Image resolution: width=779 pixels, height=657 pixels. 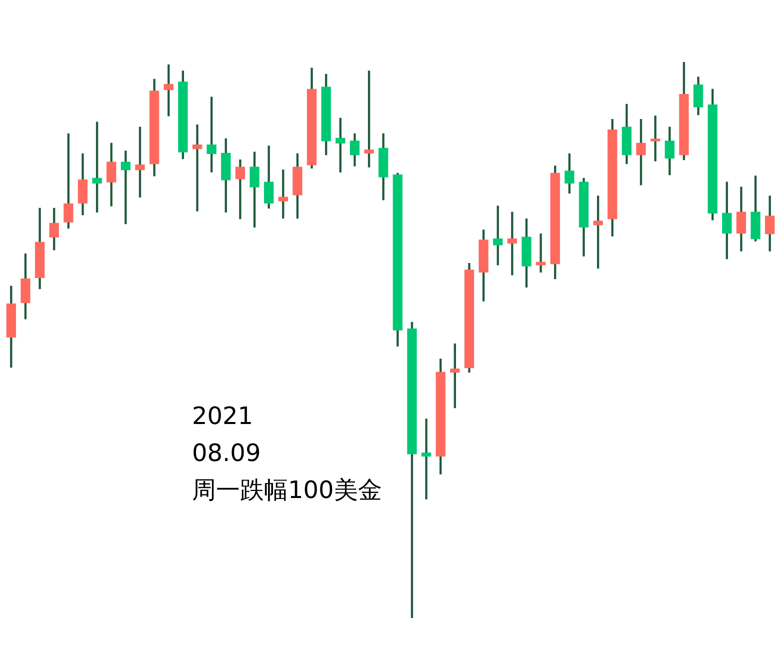 I want to click on annotation: 2021, so click(x=223, y=416).